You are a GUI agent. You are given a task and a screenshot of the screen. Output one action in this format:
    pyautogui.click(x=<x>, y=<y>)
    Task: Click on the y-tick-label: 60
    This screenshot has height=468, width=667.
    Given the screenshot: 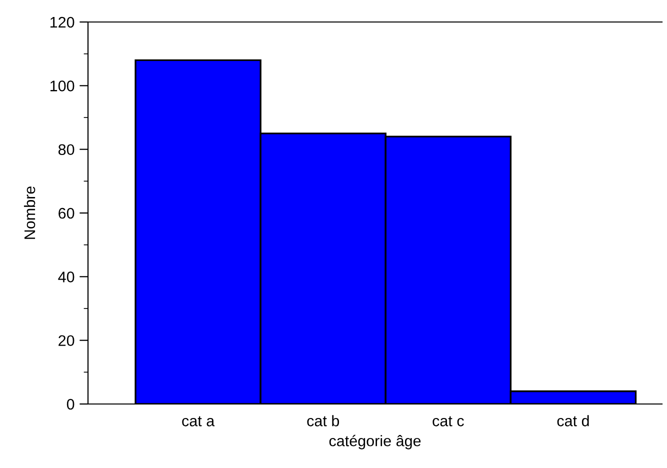 What is the action you would take?
    pyautogui.click(x=66, y=213)
    